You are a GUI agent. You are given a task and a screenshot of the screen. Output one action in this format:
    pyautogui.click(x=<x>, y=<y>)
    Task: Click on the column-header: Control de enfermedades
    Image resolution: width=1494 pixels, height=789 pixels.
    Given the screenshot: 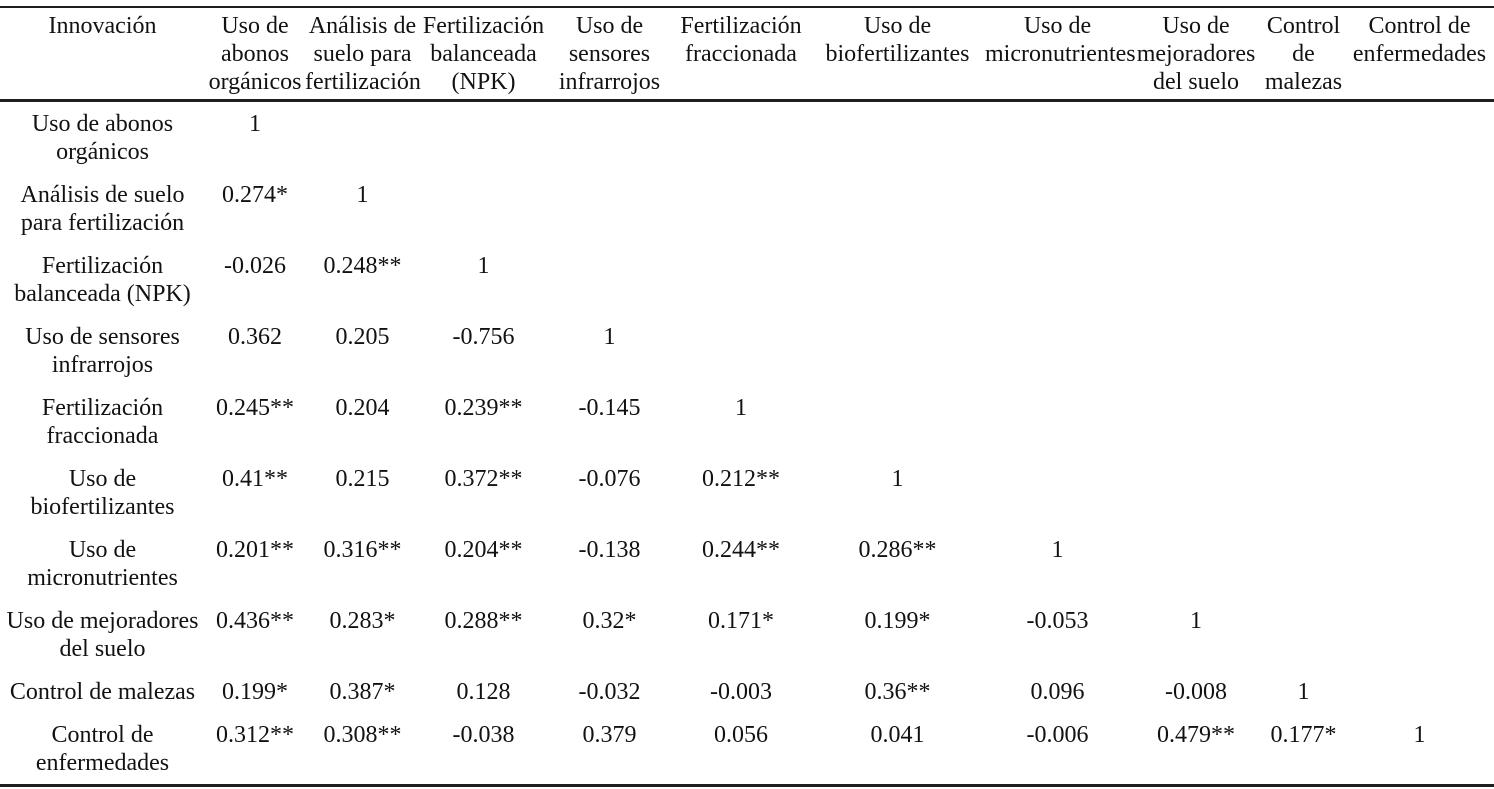 What is the action you would take?
    pyautogui.click(x=1419, y=54)
    